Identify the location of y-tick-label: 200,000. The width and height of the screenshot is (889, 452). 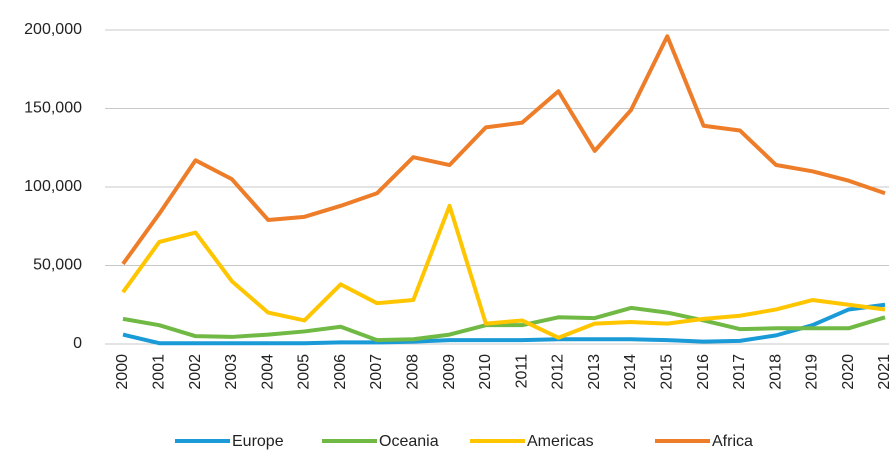
(53, 29).